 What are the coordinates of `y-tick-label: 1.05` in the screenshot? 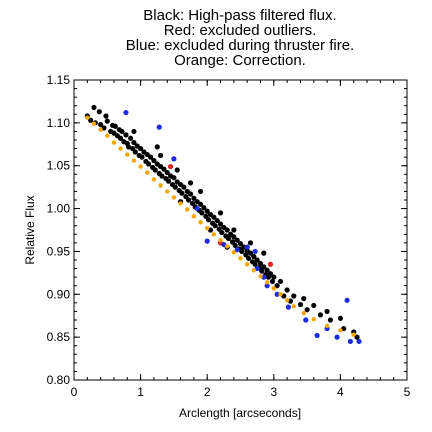 It's located at (59, 166).